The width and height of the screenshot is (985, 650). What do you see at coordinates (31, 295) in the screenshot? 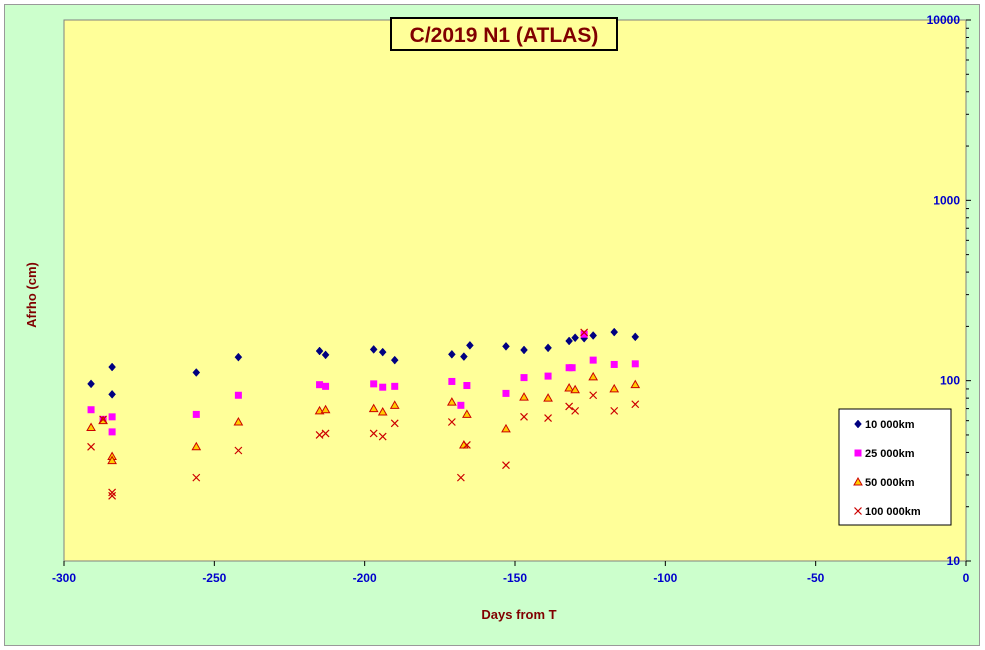
I see `y-axis-title: Afrho (cm)` at bounding box center [31, 295].